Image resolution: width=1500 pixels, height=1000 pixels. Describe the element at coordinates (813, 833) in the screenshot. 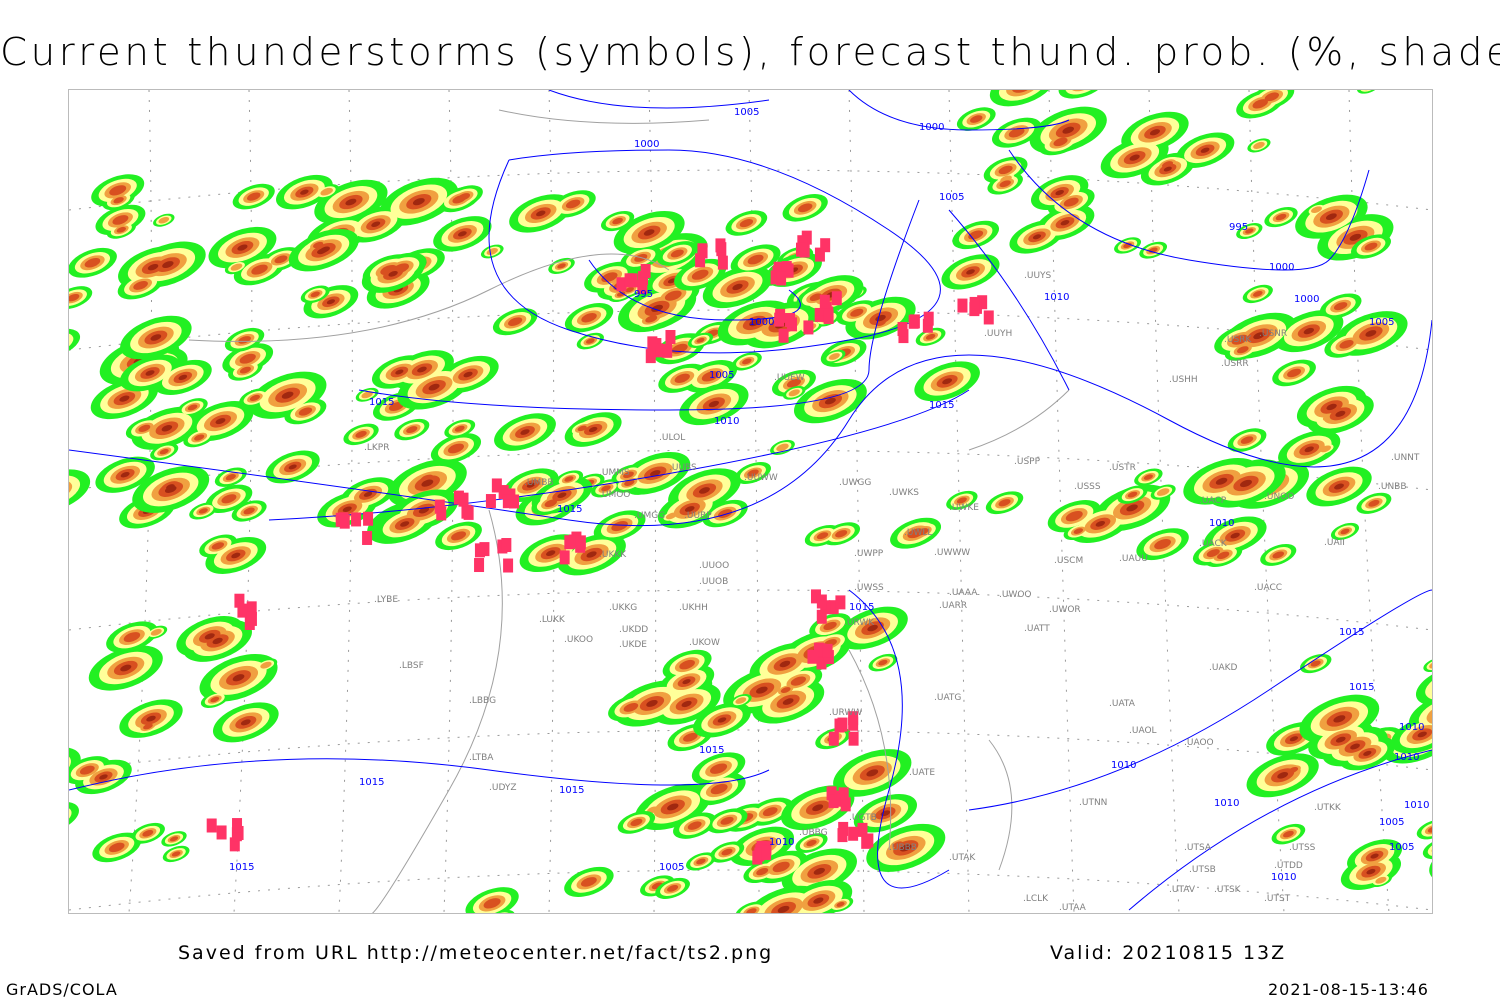

I see `station-label: .UBBG` at that location.